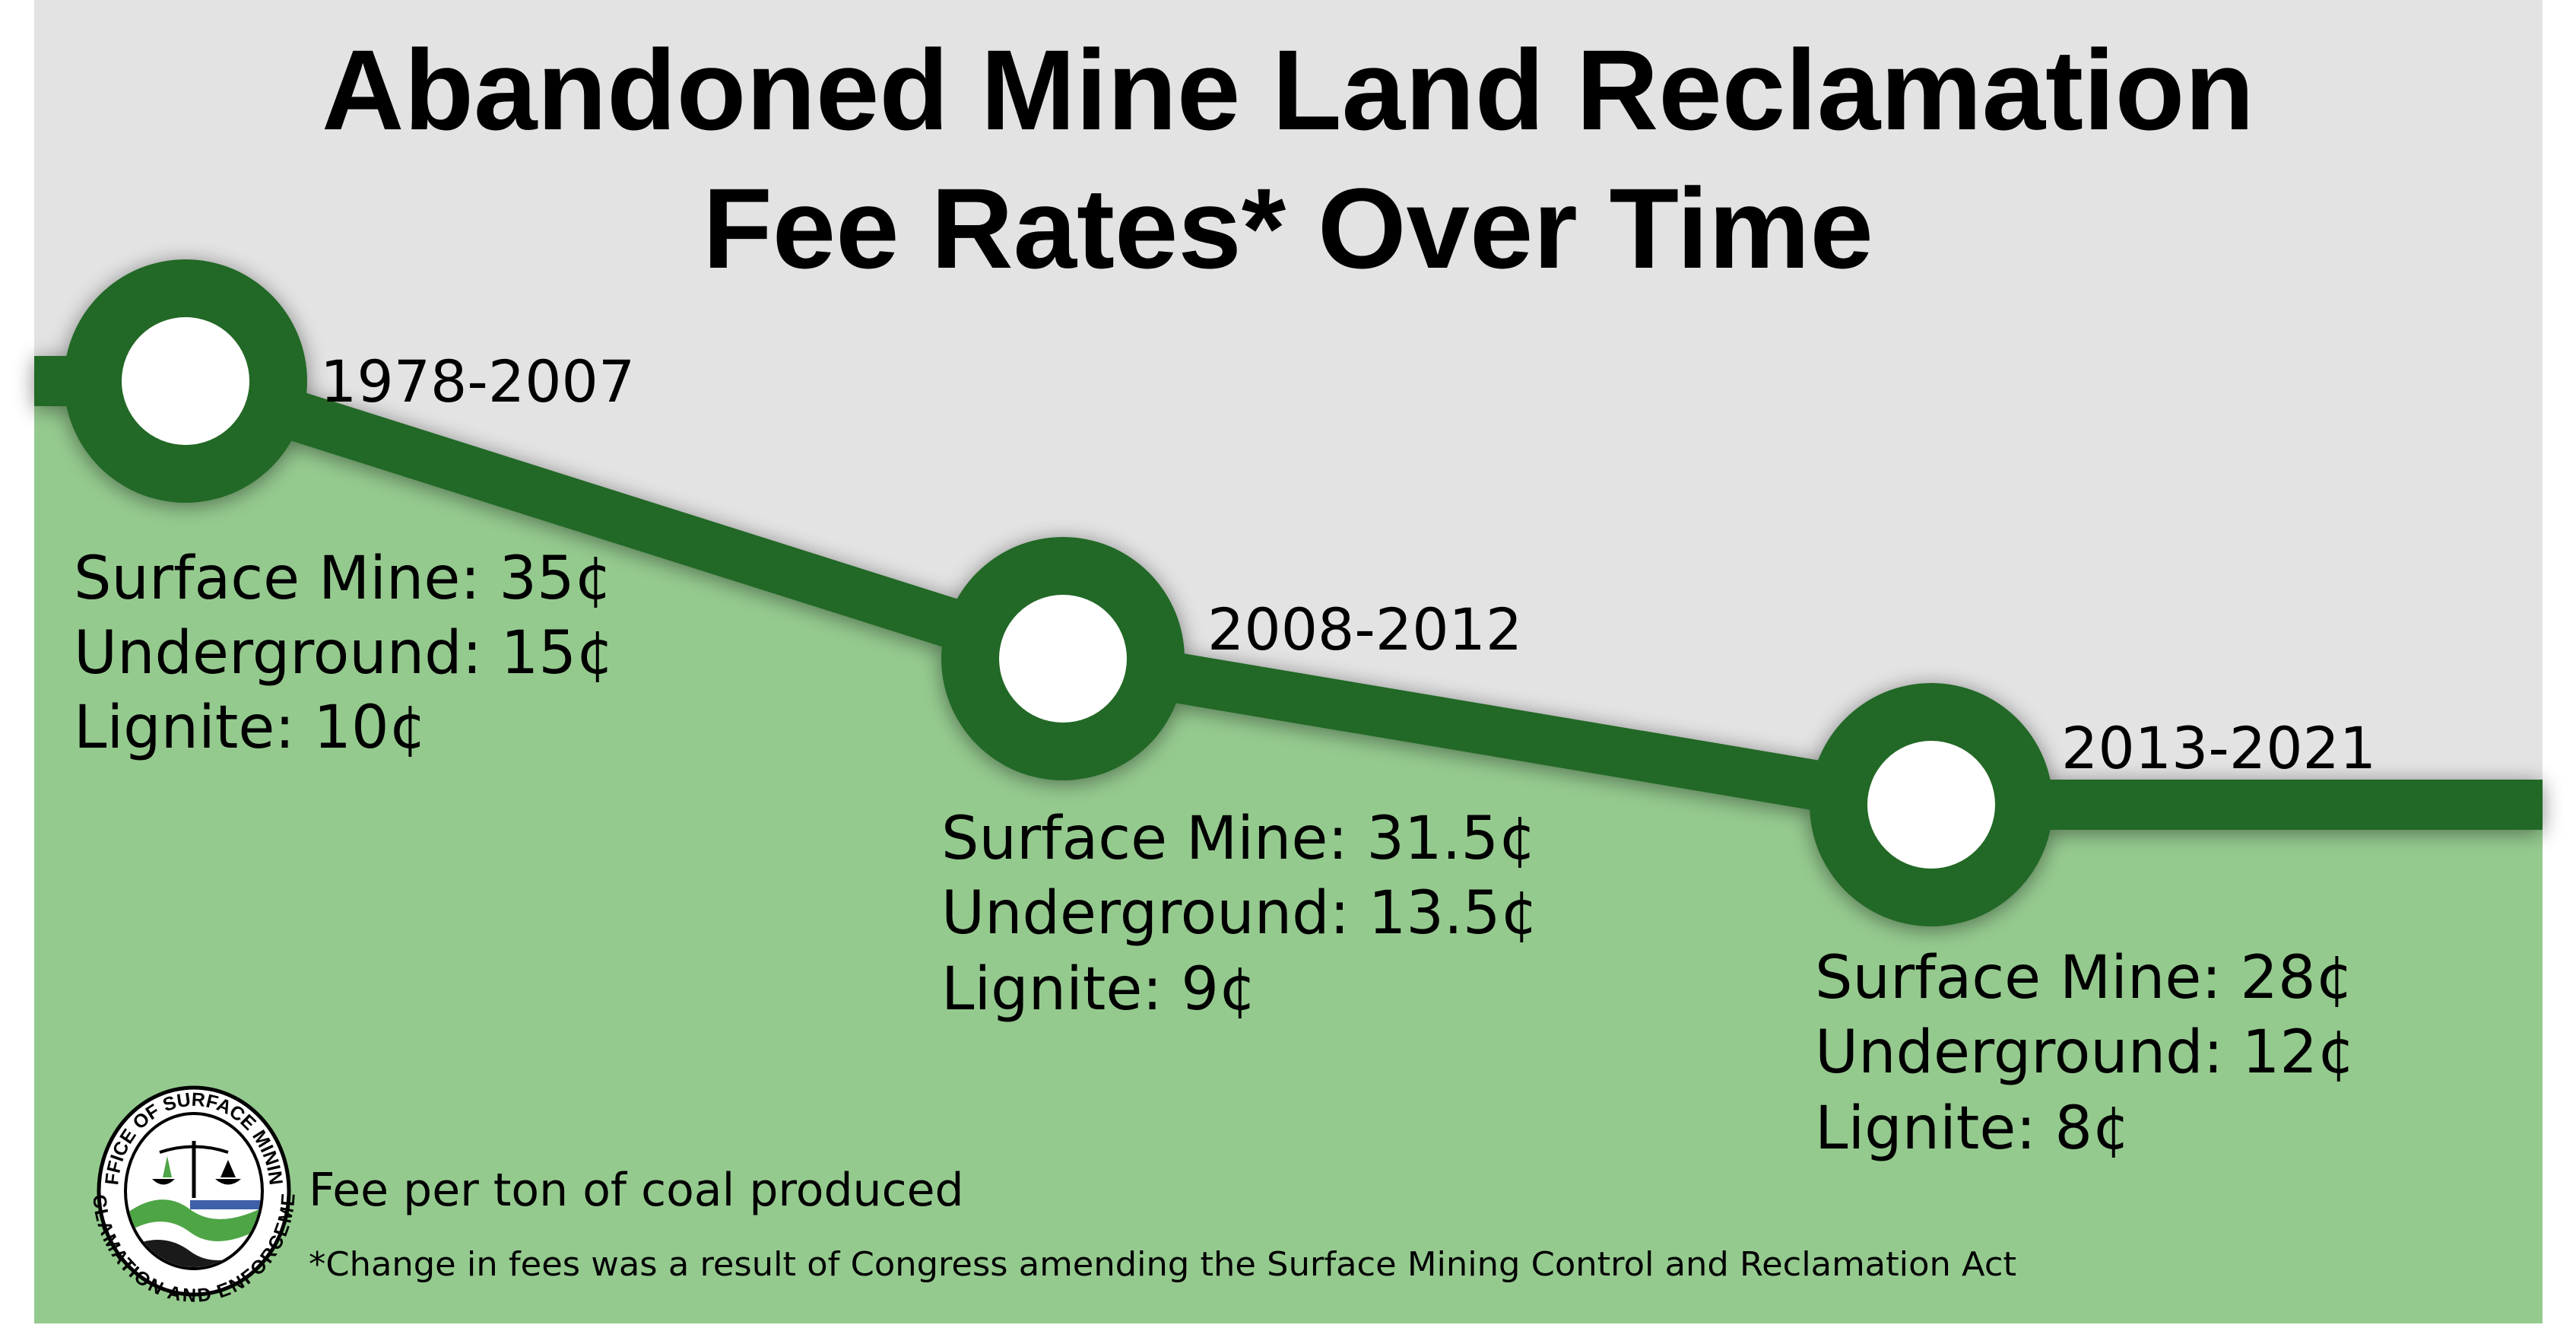  What do you see at coordinates (2084, 978) in the screenshot?
I see `rate-surface: Surface Mine: 28¢` at bounding box center [2084, 978].